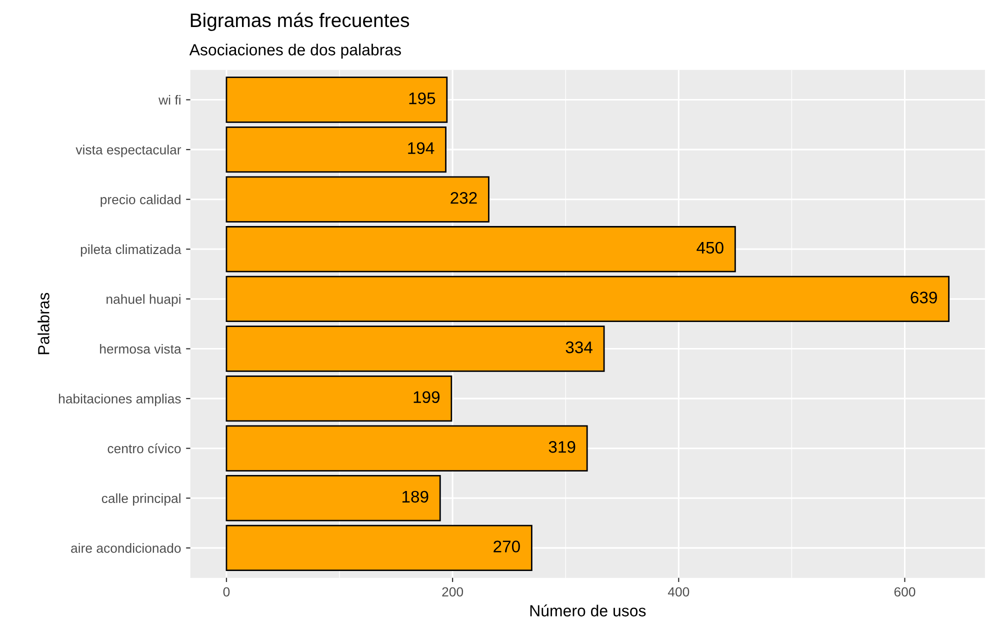 This screenshot has width=986, height=624. I want to click on data-label: 232, so click(463, 198).